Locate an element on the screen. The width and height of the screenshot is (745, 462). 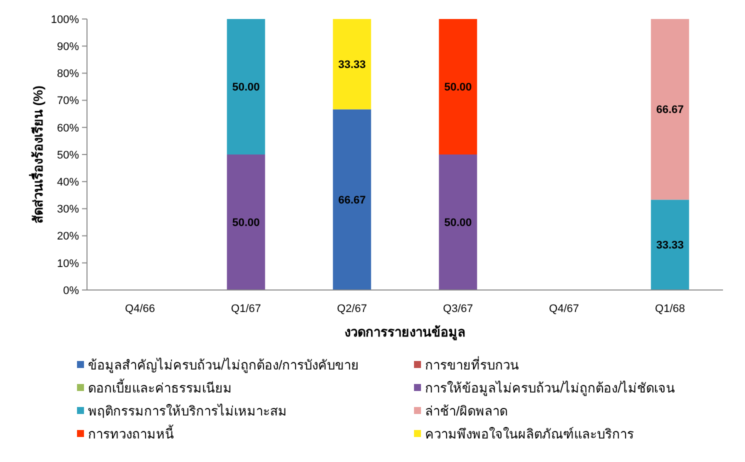
y-tick-label: 0% is located at coordinates (71, 290).